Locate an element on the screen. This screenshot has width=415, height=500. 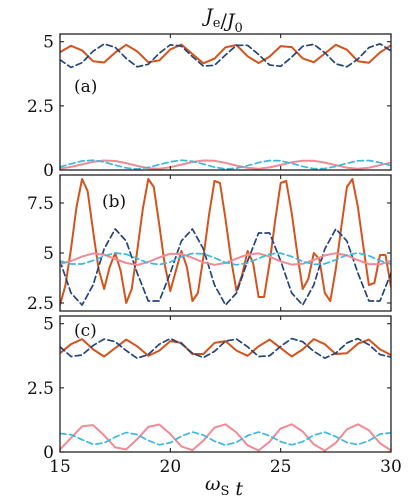
x-tick-label: 15 is located at coordinates (60, 467).